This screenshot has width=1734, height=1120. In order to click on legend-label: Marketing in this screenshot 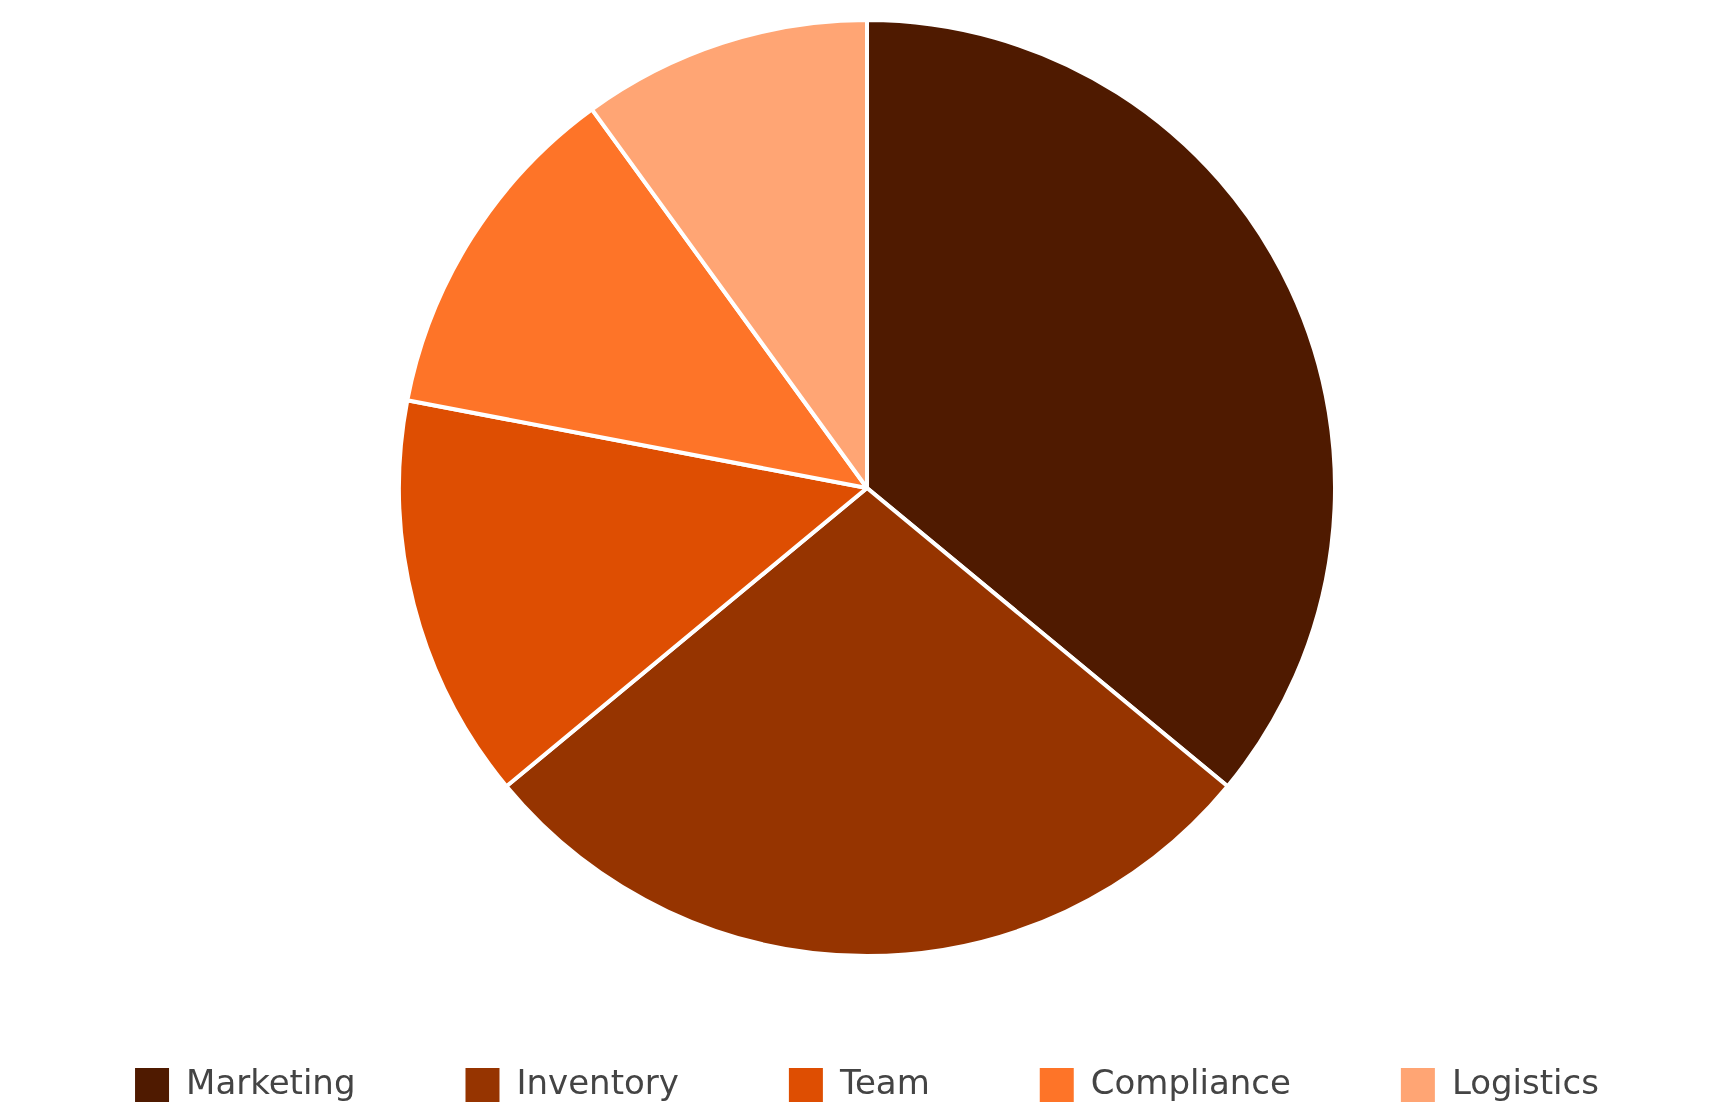, I will do `click(271, 1081)`.